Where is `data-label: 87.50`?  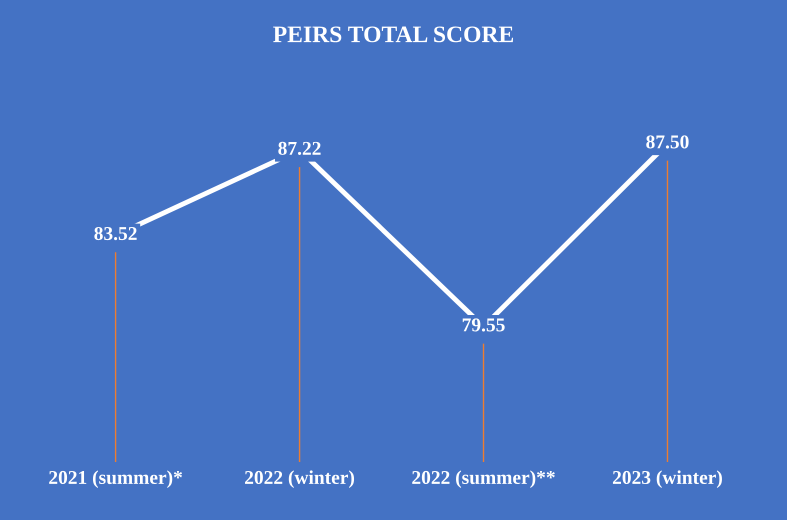
data-label: 87.50 is located at coordinates (667, 142).